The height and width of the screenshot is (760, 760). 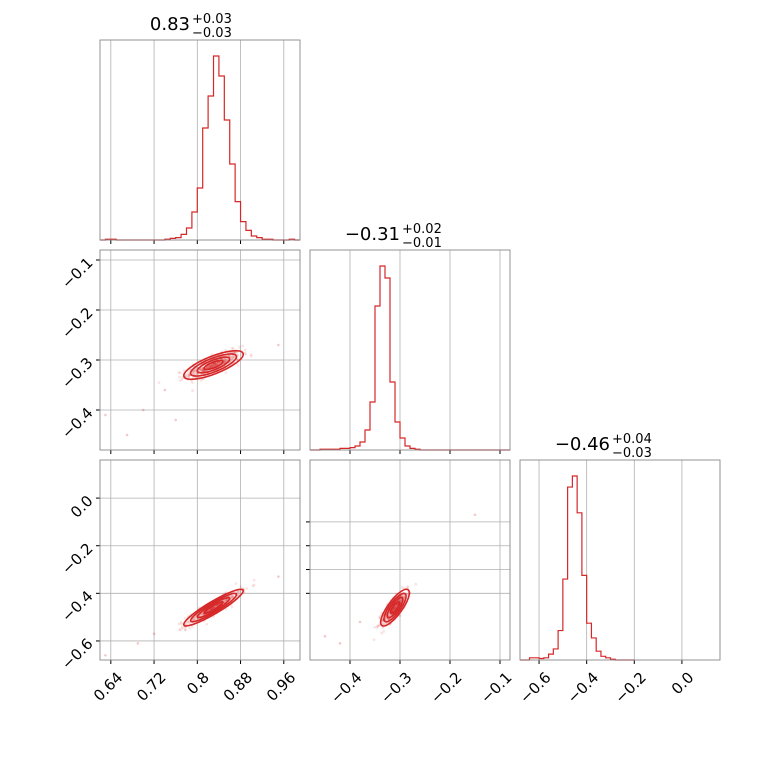 I want to click on density-core, so click(x=395, y=607).